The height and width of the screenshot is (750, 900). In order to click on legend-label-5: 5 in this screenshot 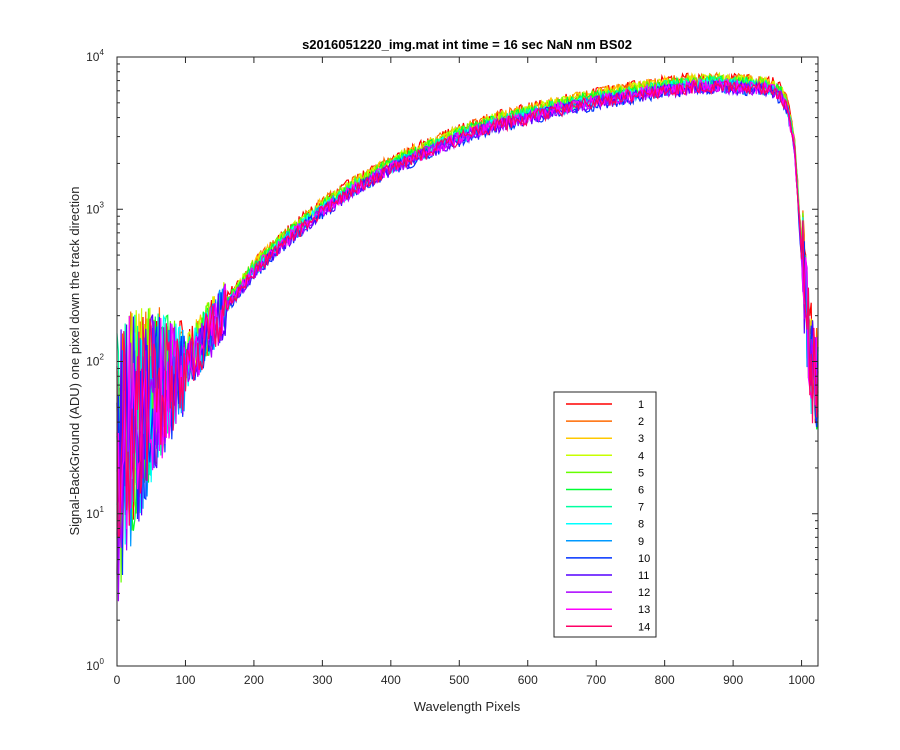, I will do `click(641, 473)`.